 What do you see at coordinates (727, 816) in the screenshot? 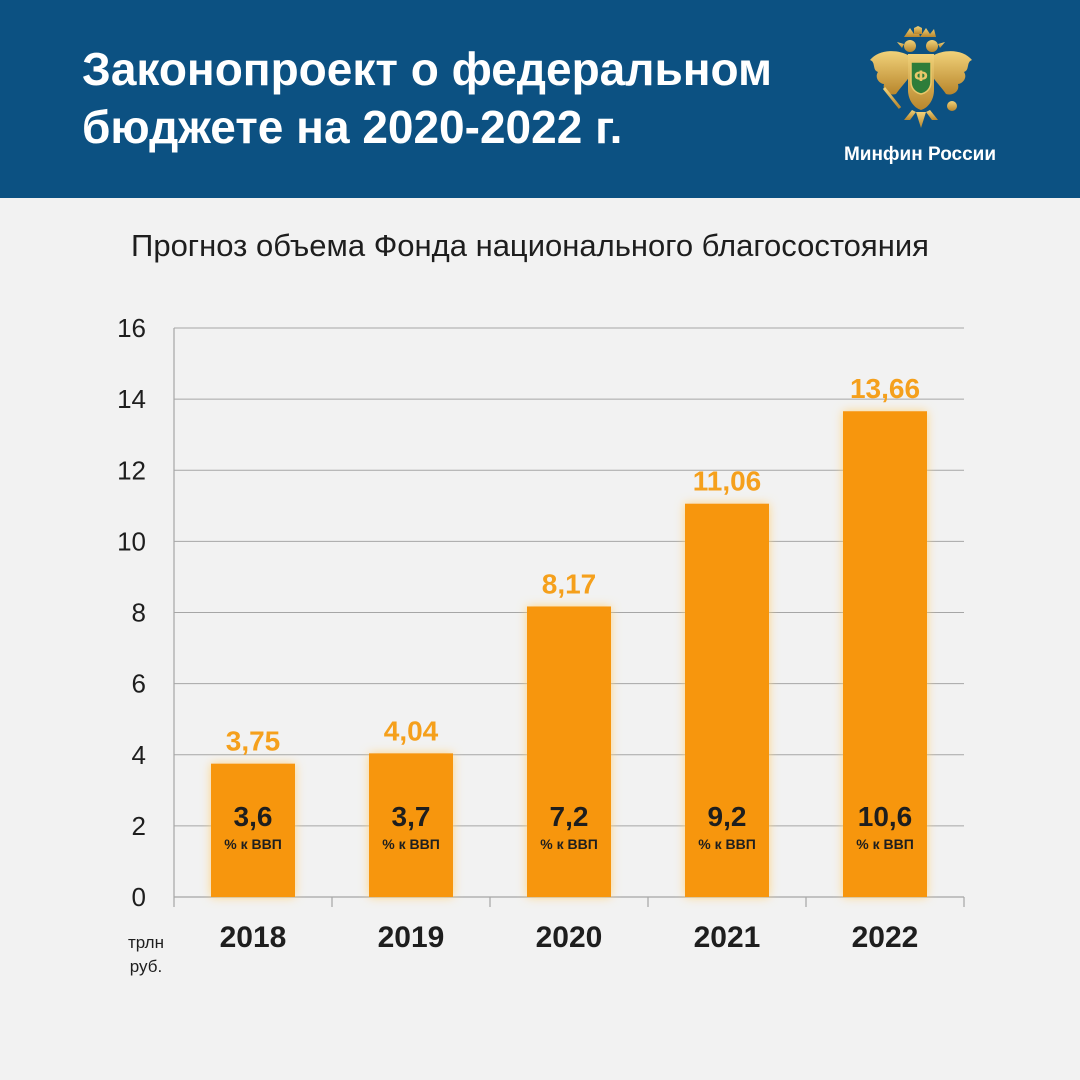
I see `gdp-share-label: 9,2` at bounding box center [727, 816].